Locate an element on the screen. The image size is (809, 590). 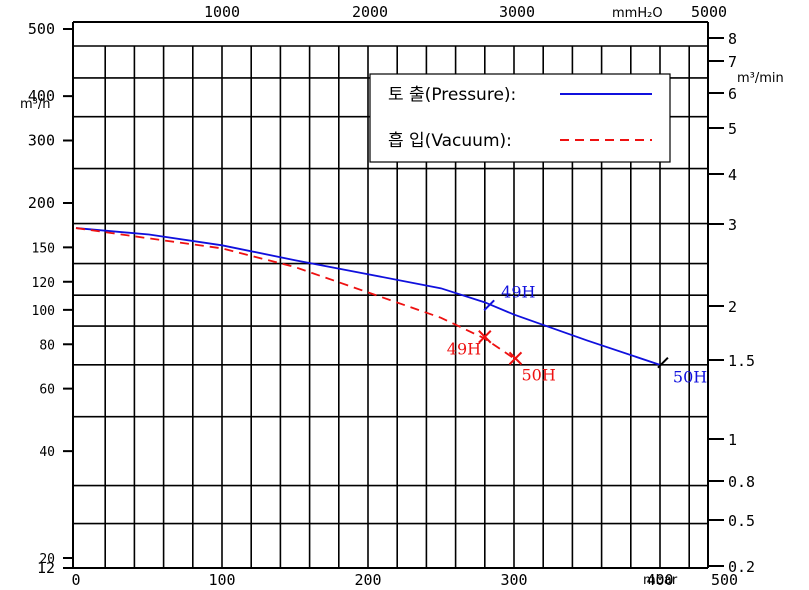
legend-label: 흡 입(Vacuum): is located at coordinates (450, 141).